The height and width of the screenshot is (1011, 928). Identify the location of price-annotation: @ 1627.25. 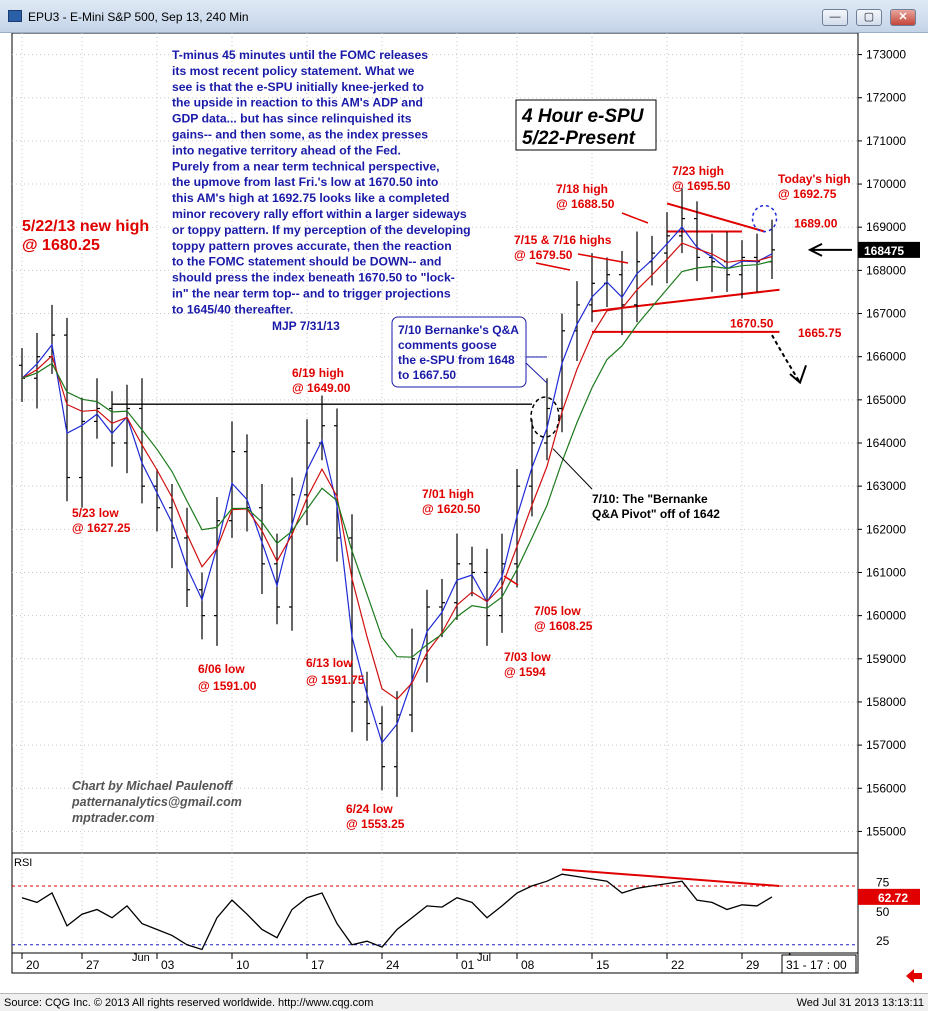
(101, 528).